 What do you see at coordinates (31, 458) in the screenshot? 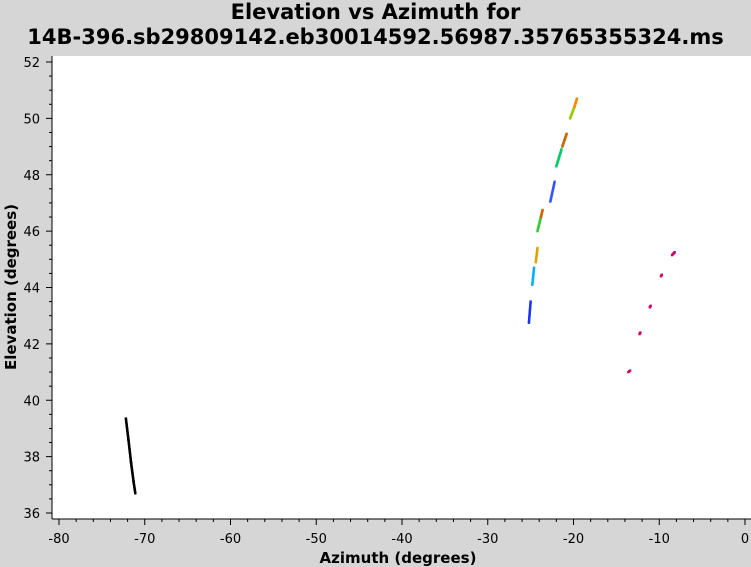
I see `y-tick-label: 38` at bounding box center [31, 458].